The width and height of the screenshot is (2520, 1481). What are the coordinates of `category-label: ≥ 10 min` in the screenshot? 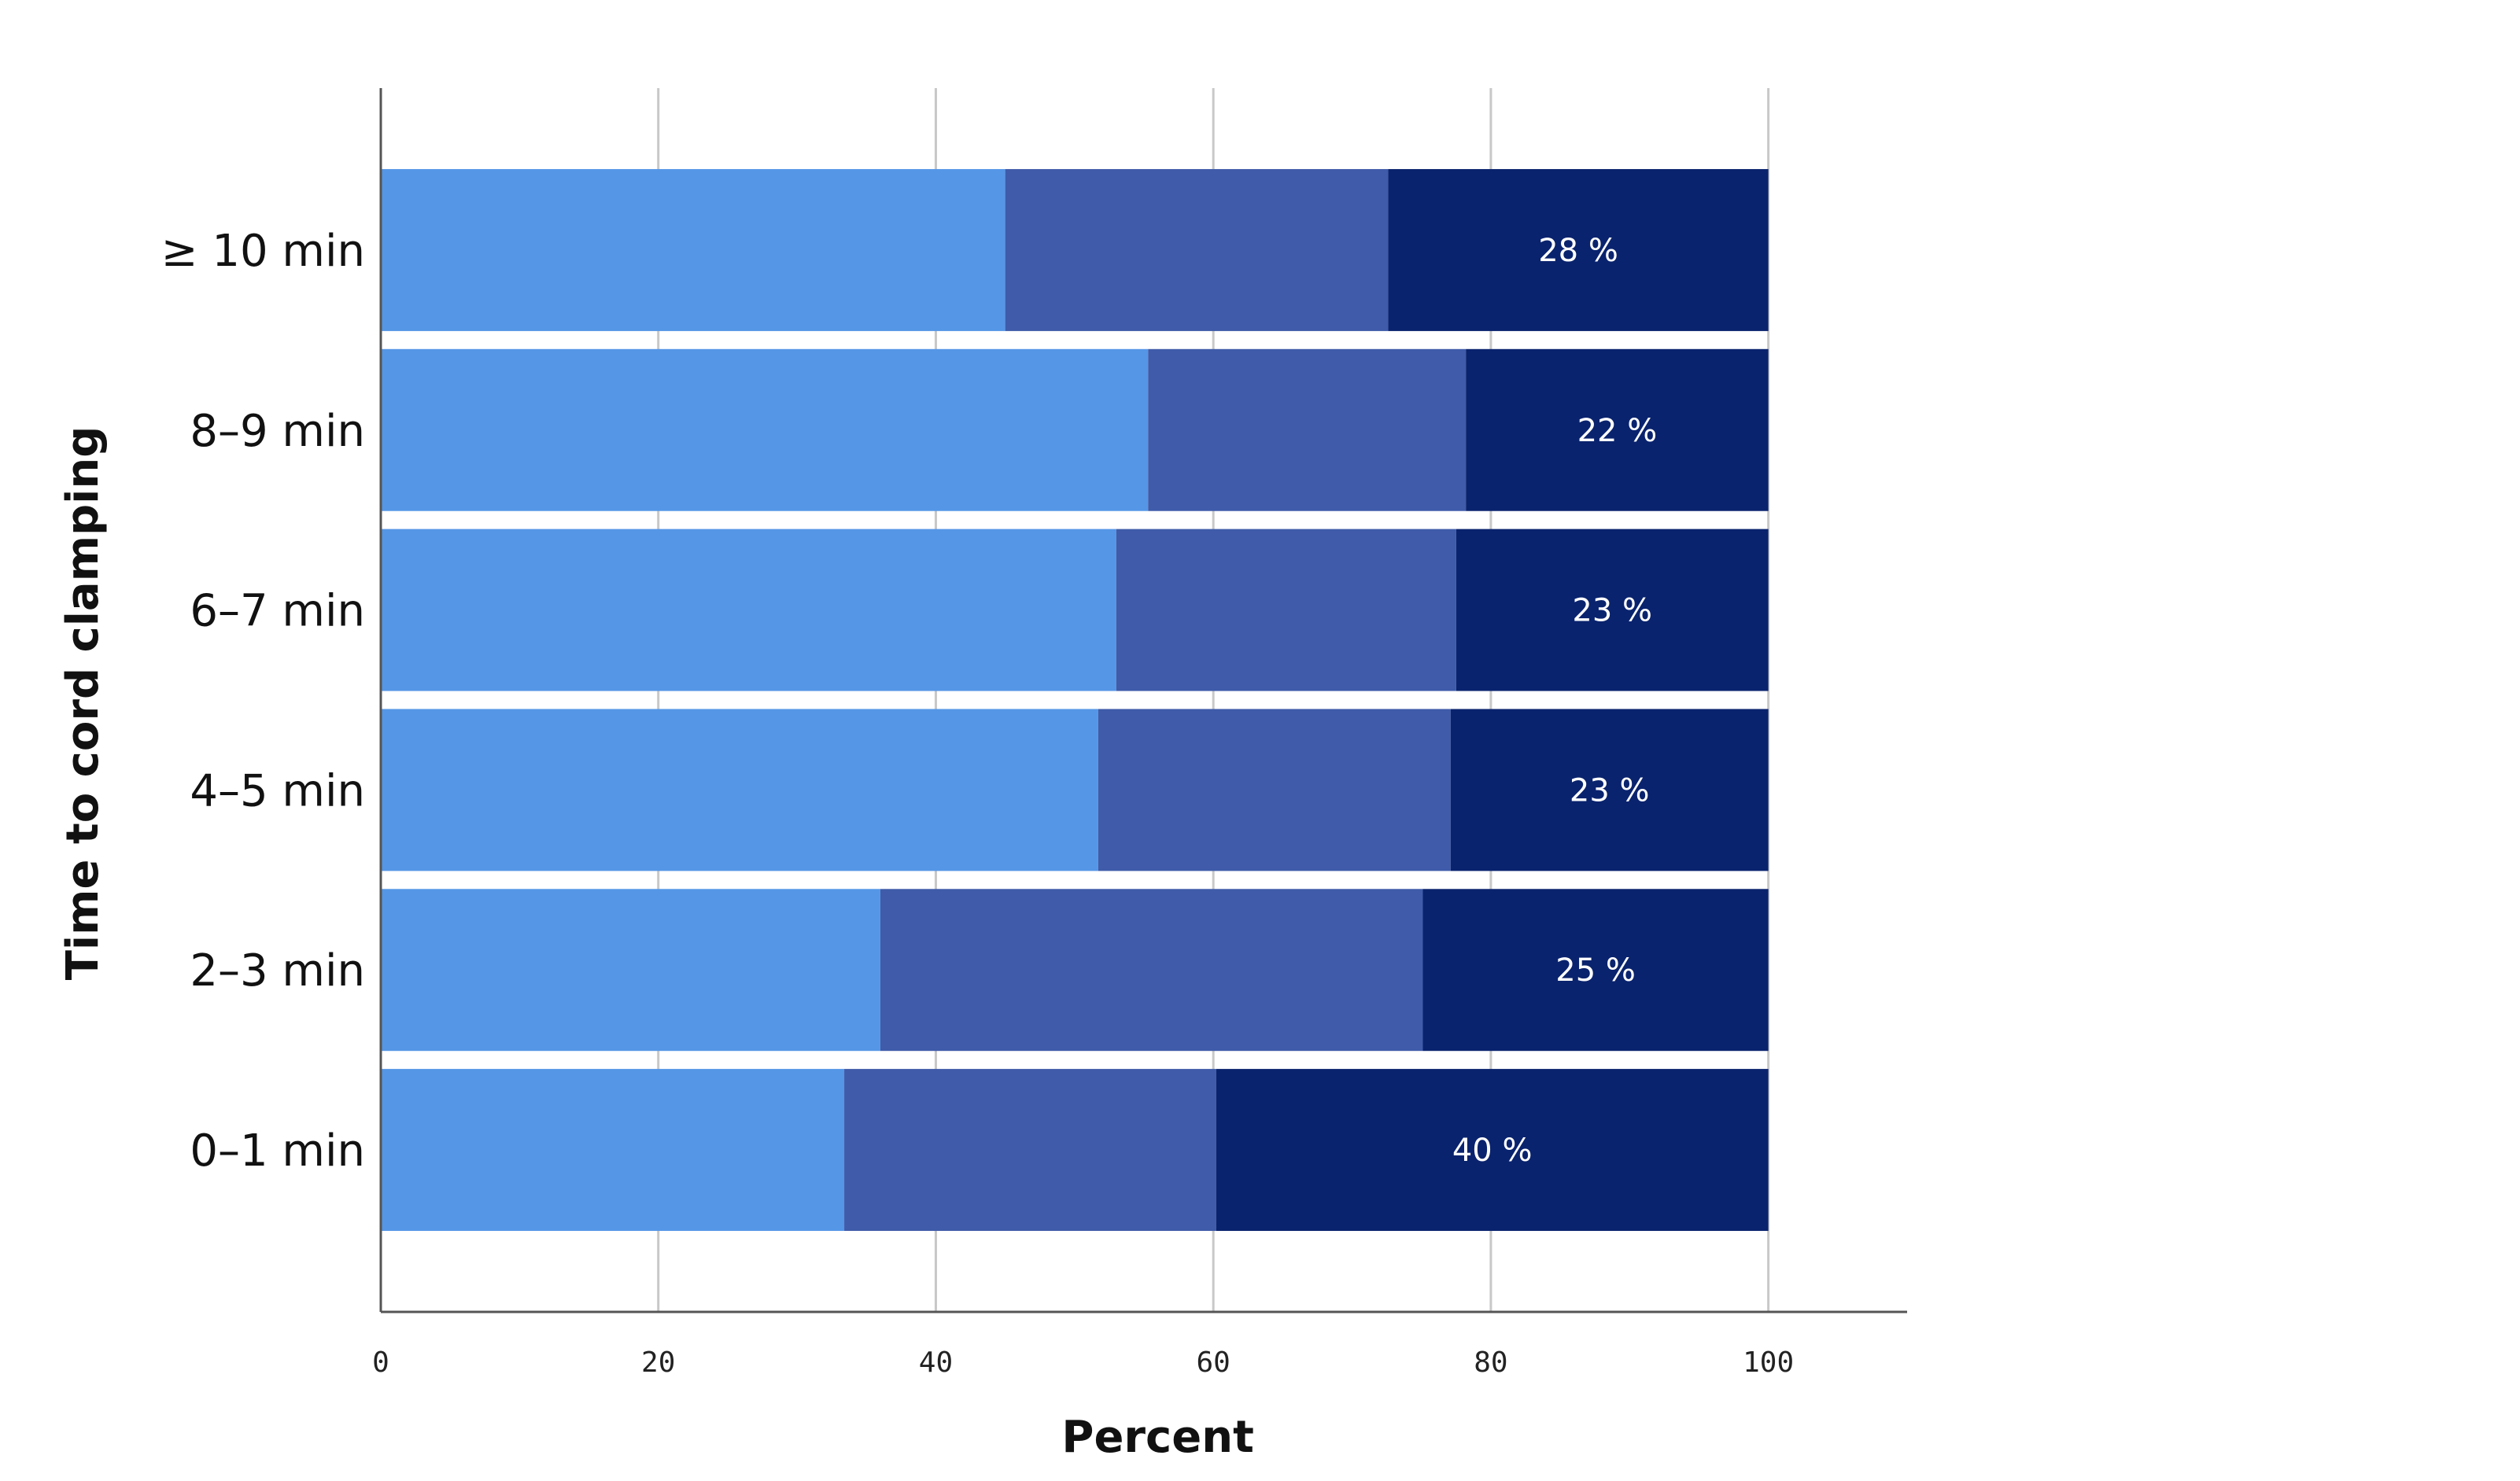 It's located at (263, 251).